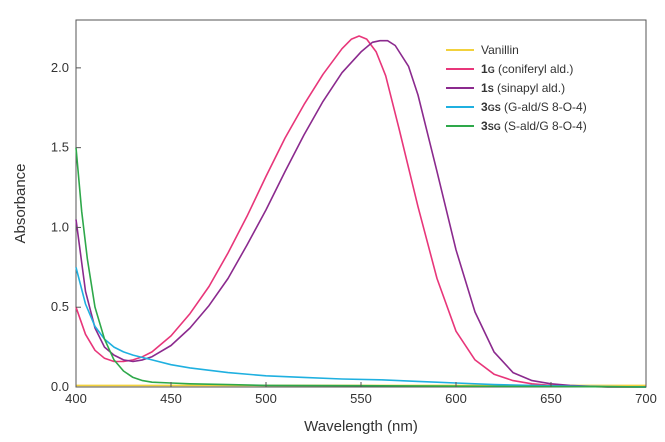 This screenshot has width=665, height=442. What do you see at coordinates (266, 398) in the screenshot?
I see `x-tick-label: 500` at bounding box center [266, 398].